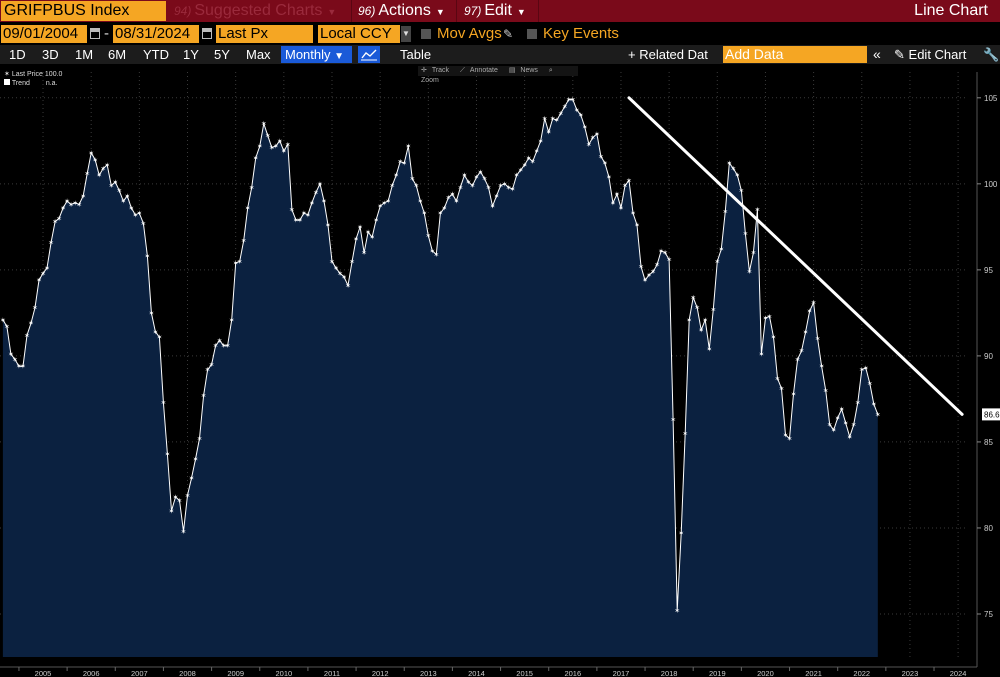 The height and width of the screenshot is (677, 1000). Describe the element at coordinates (264, 34) in the screenshot. I see `price-field-input: Last Px` at that location.